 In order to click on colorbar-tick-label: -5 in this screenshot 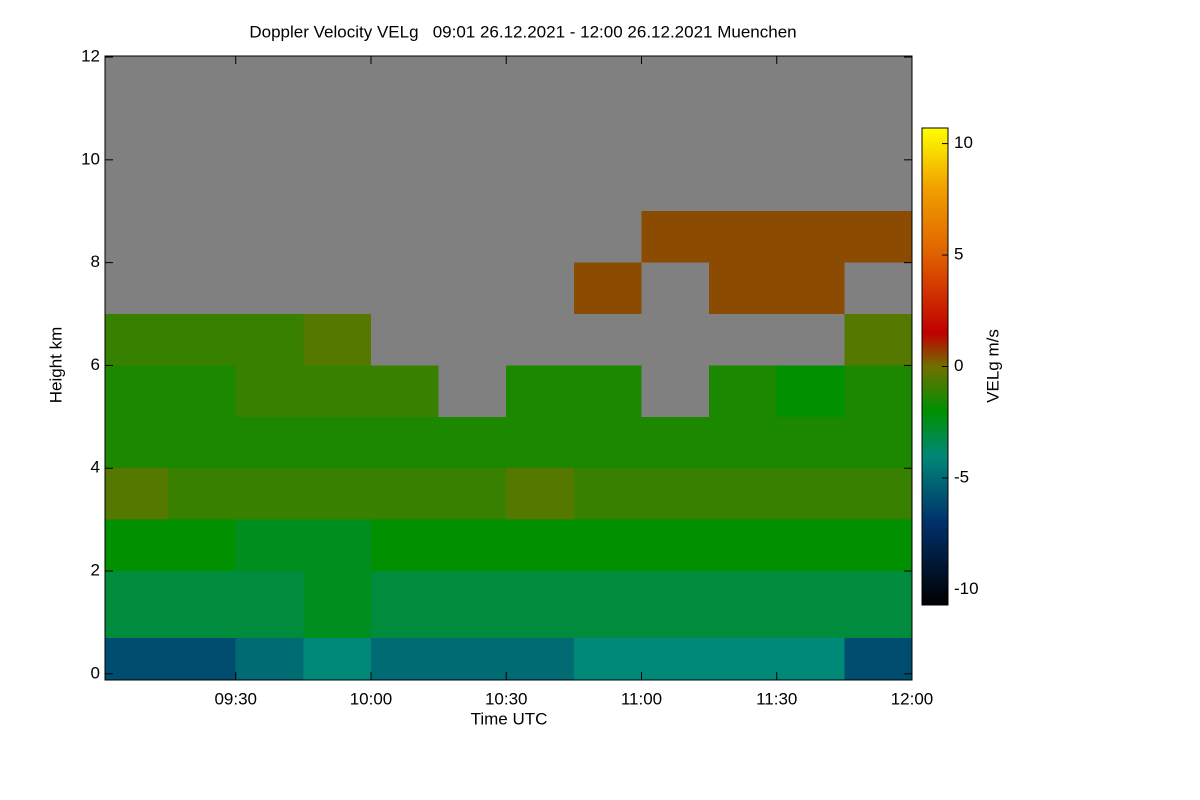, I will do `click(961, 476)`.